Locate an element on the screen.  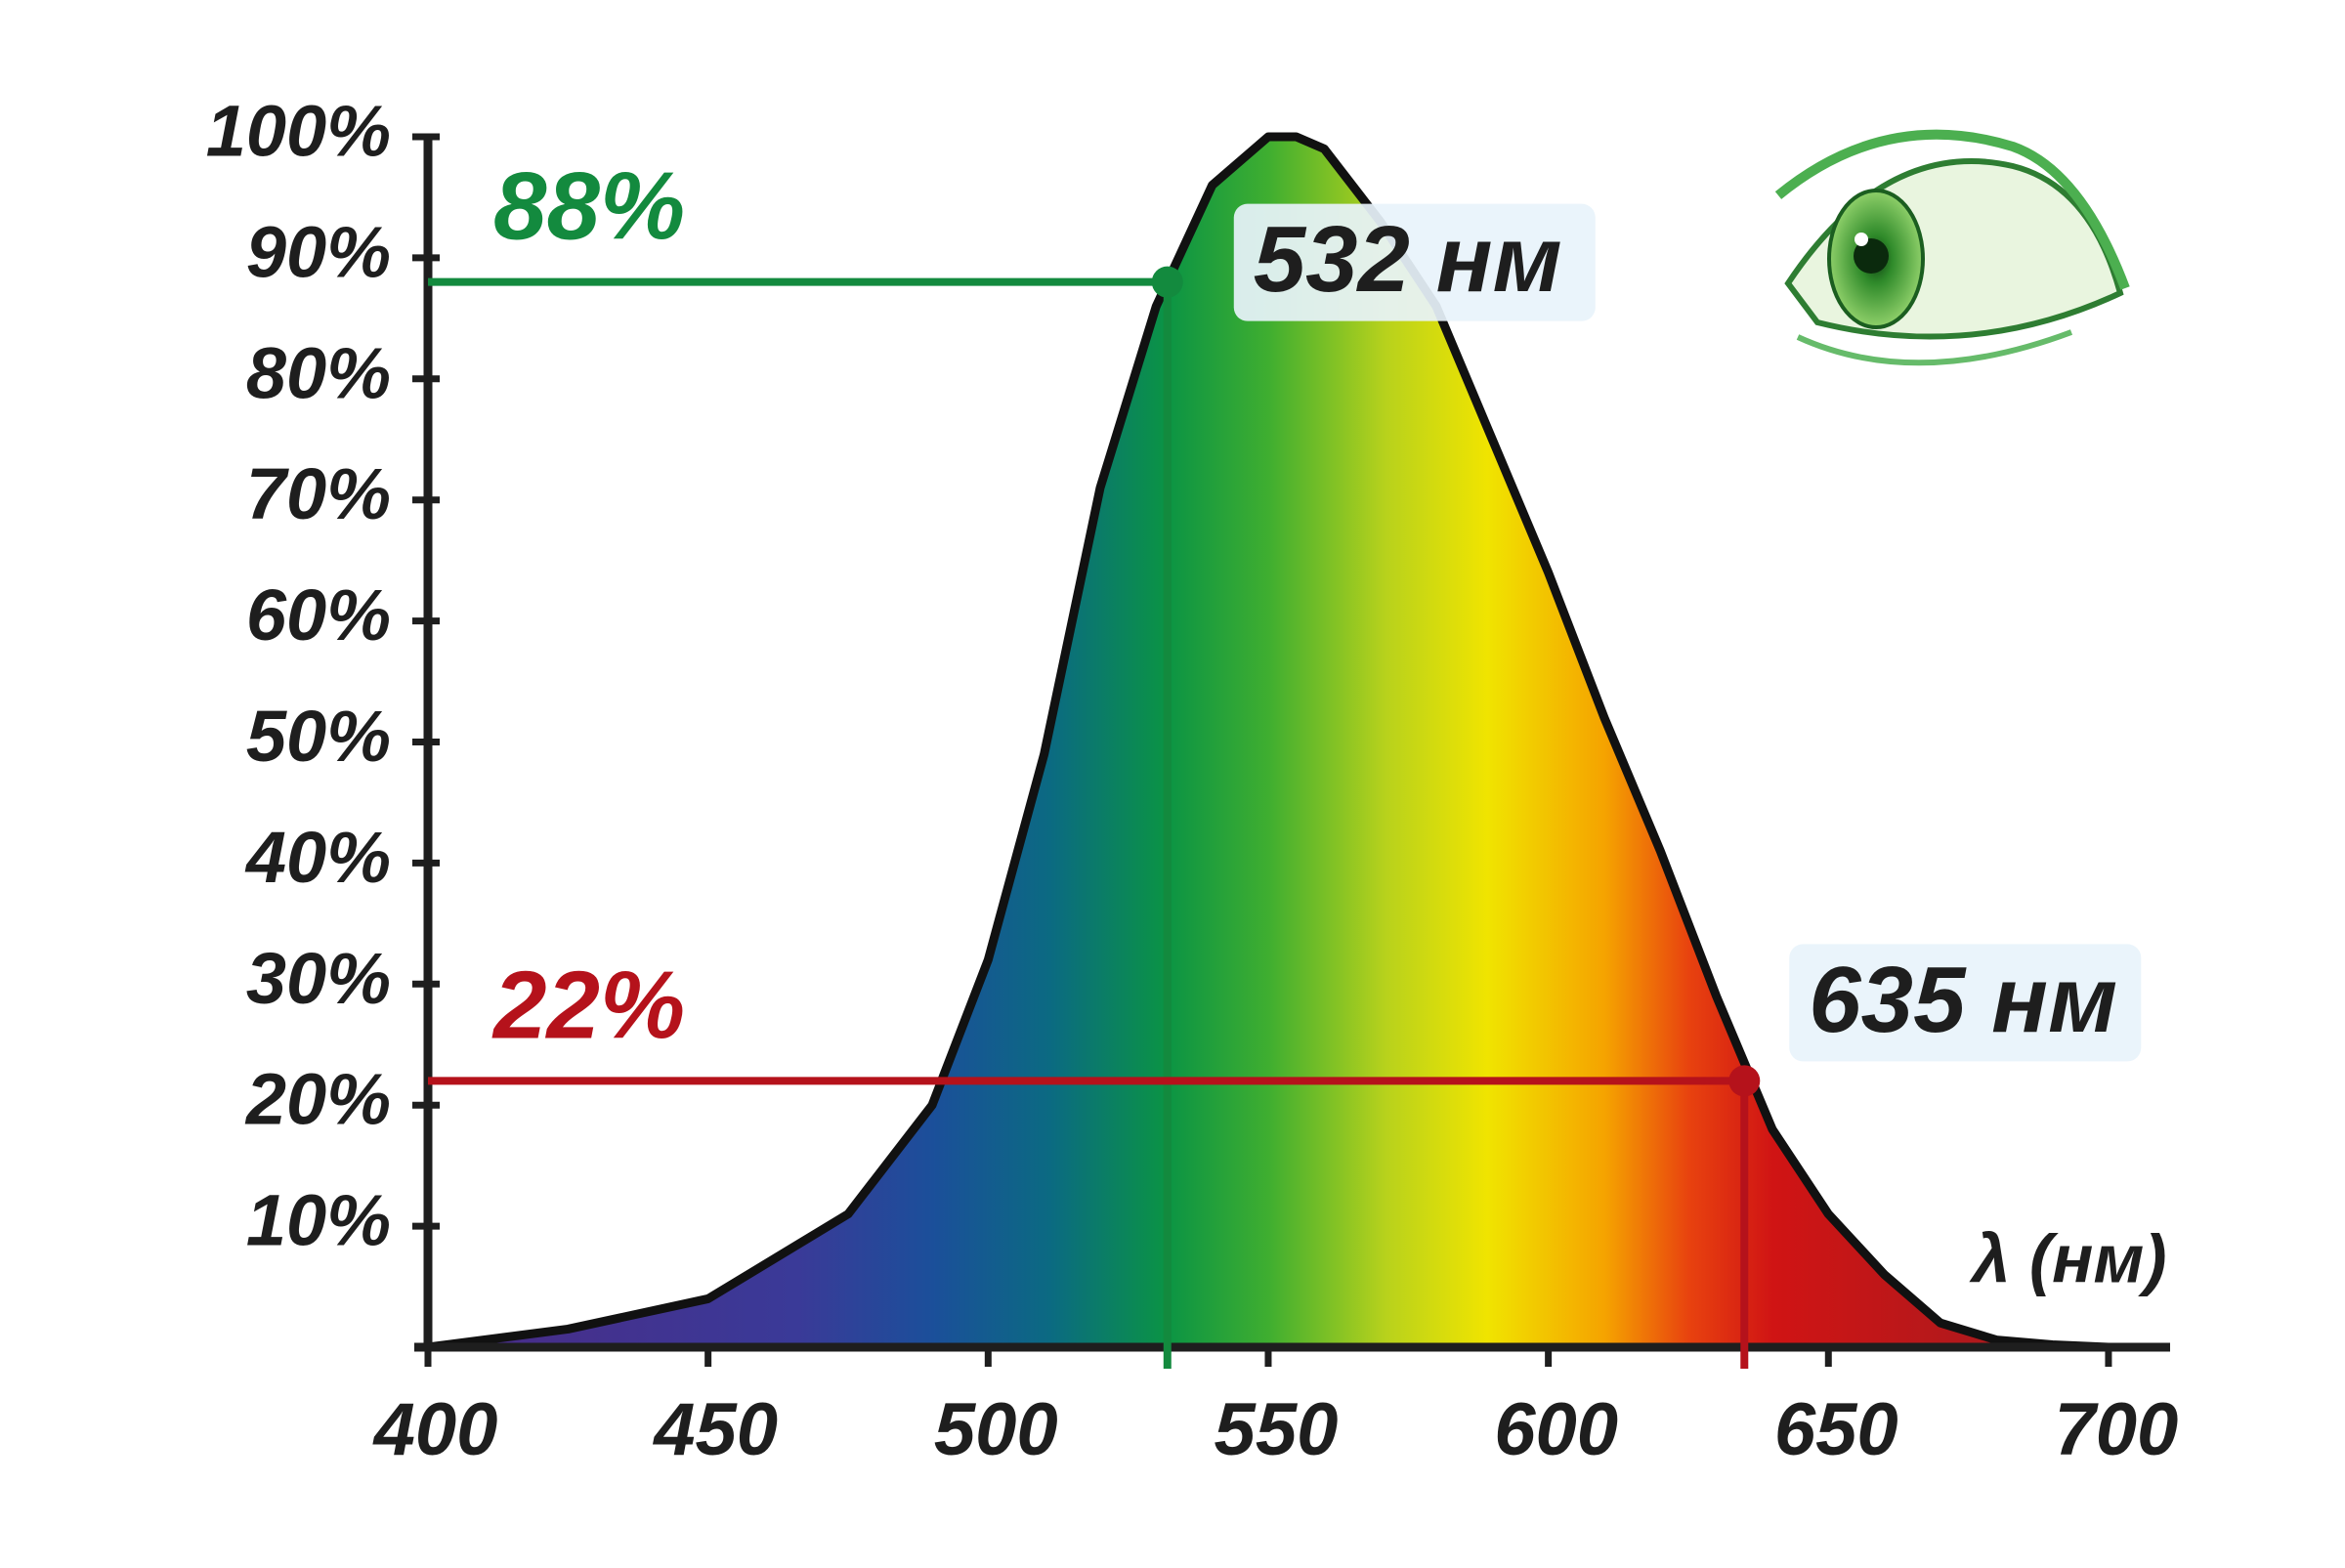
y-tick-label: 40% is located at coordinates (317, 857).